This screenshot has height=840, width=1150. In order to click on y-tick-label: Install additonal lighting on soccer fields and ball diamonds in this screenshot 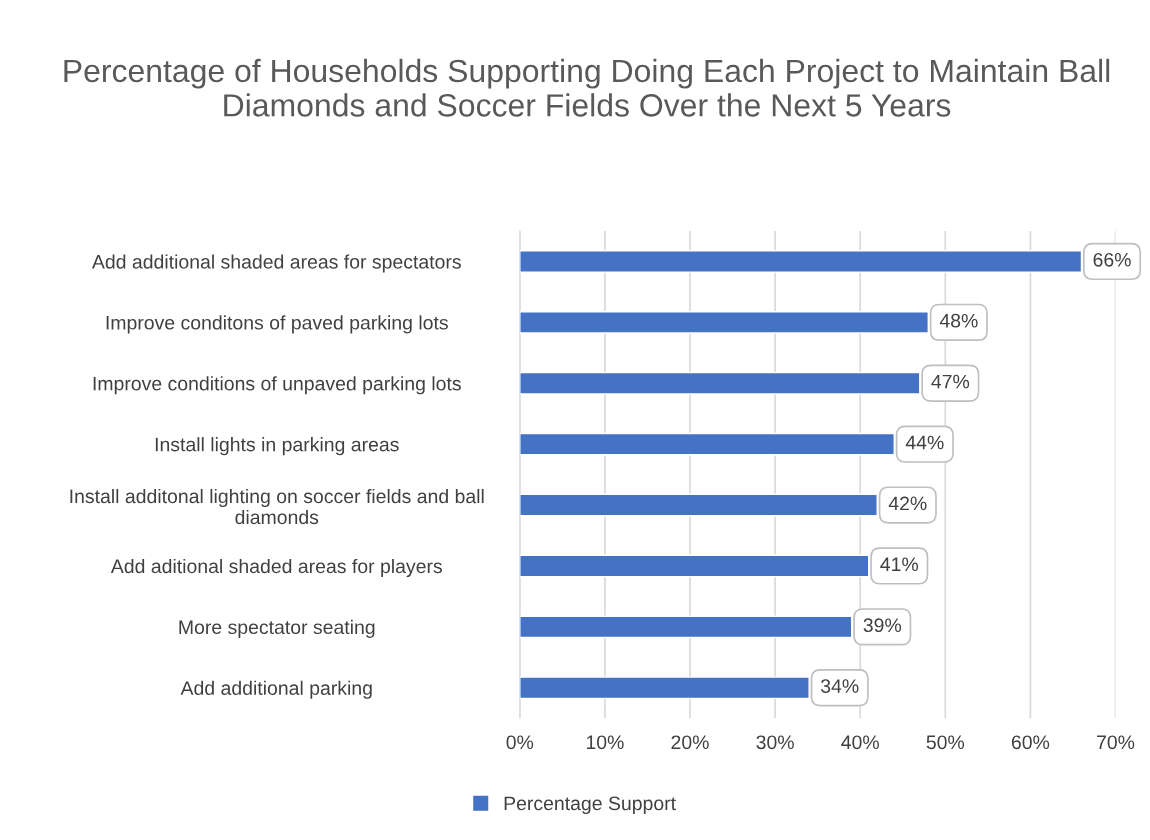, I will do `click(277, 506)`.